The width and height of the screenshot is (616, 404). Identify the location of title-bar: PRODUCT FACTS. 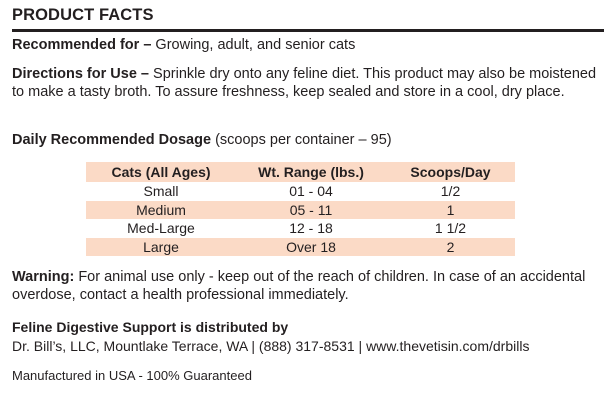
(308, 17).